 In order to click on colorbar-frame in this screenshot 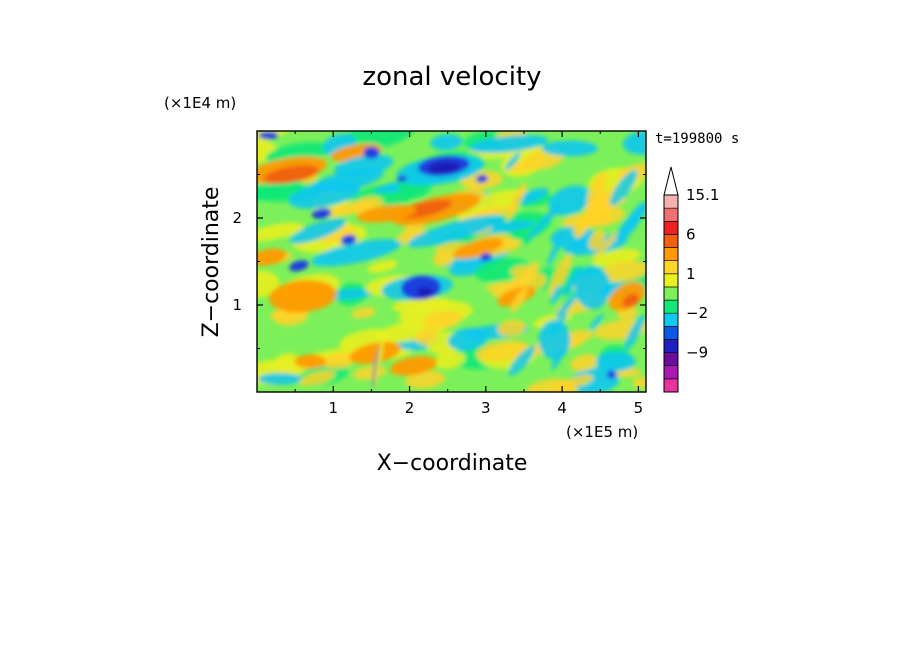, I will do `click(671, 293)`.